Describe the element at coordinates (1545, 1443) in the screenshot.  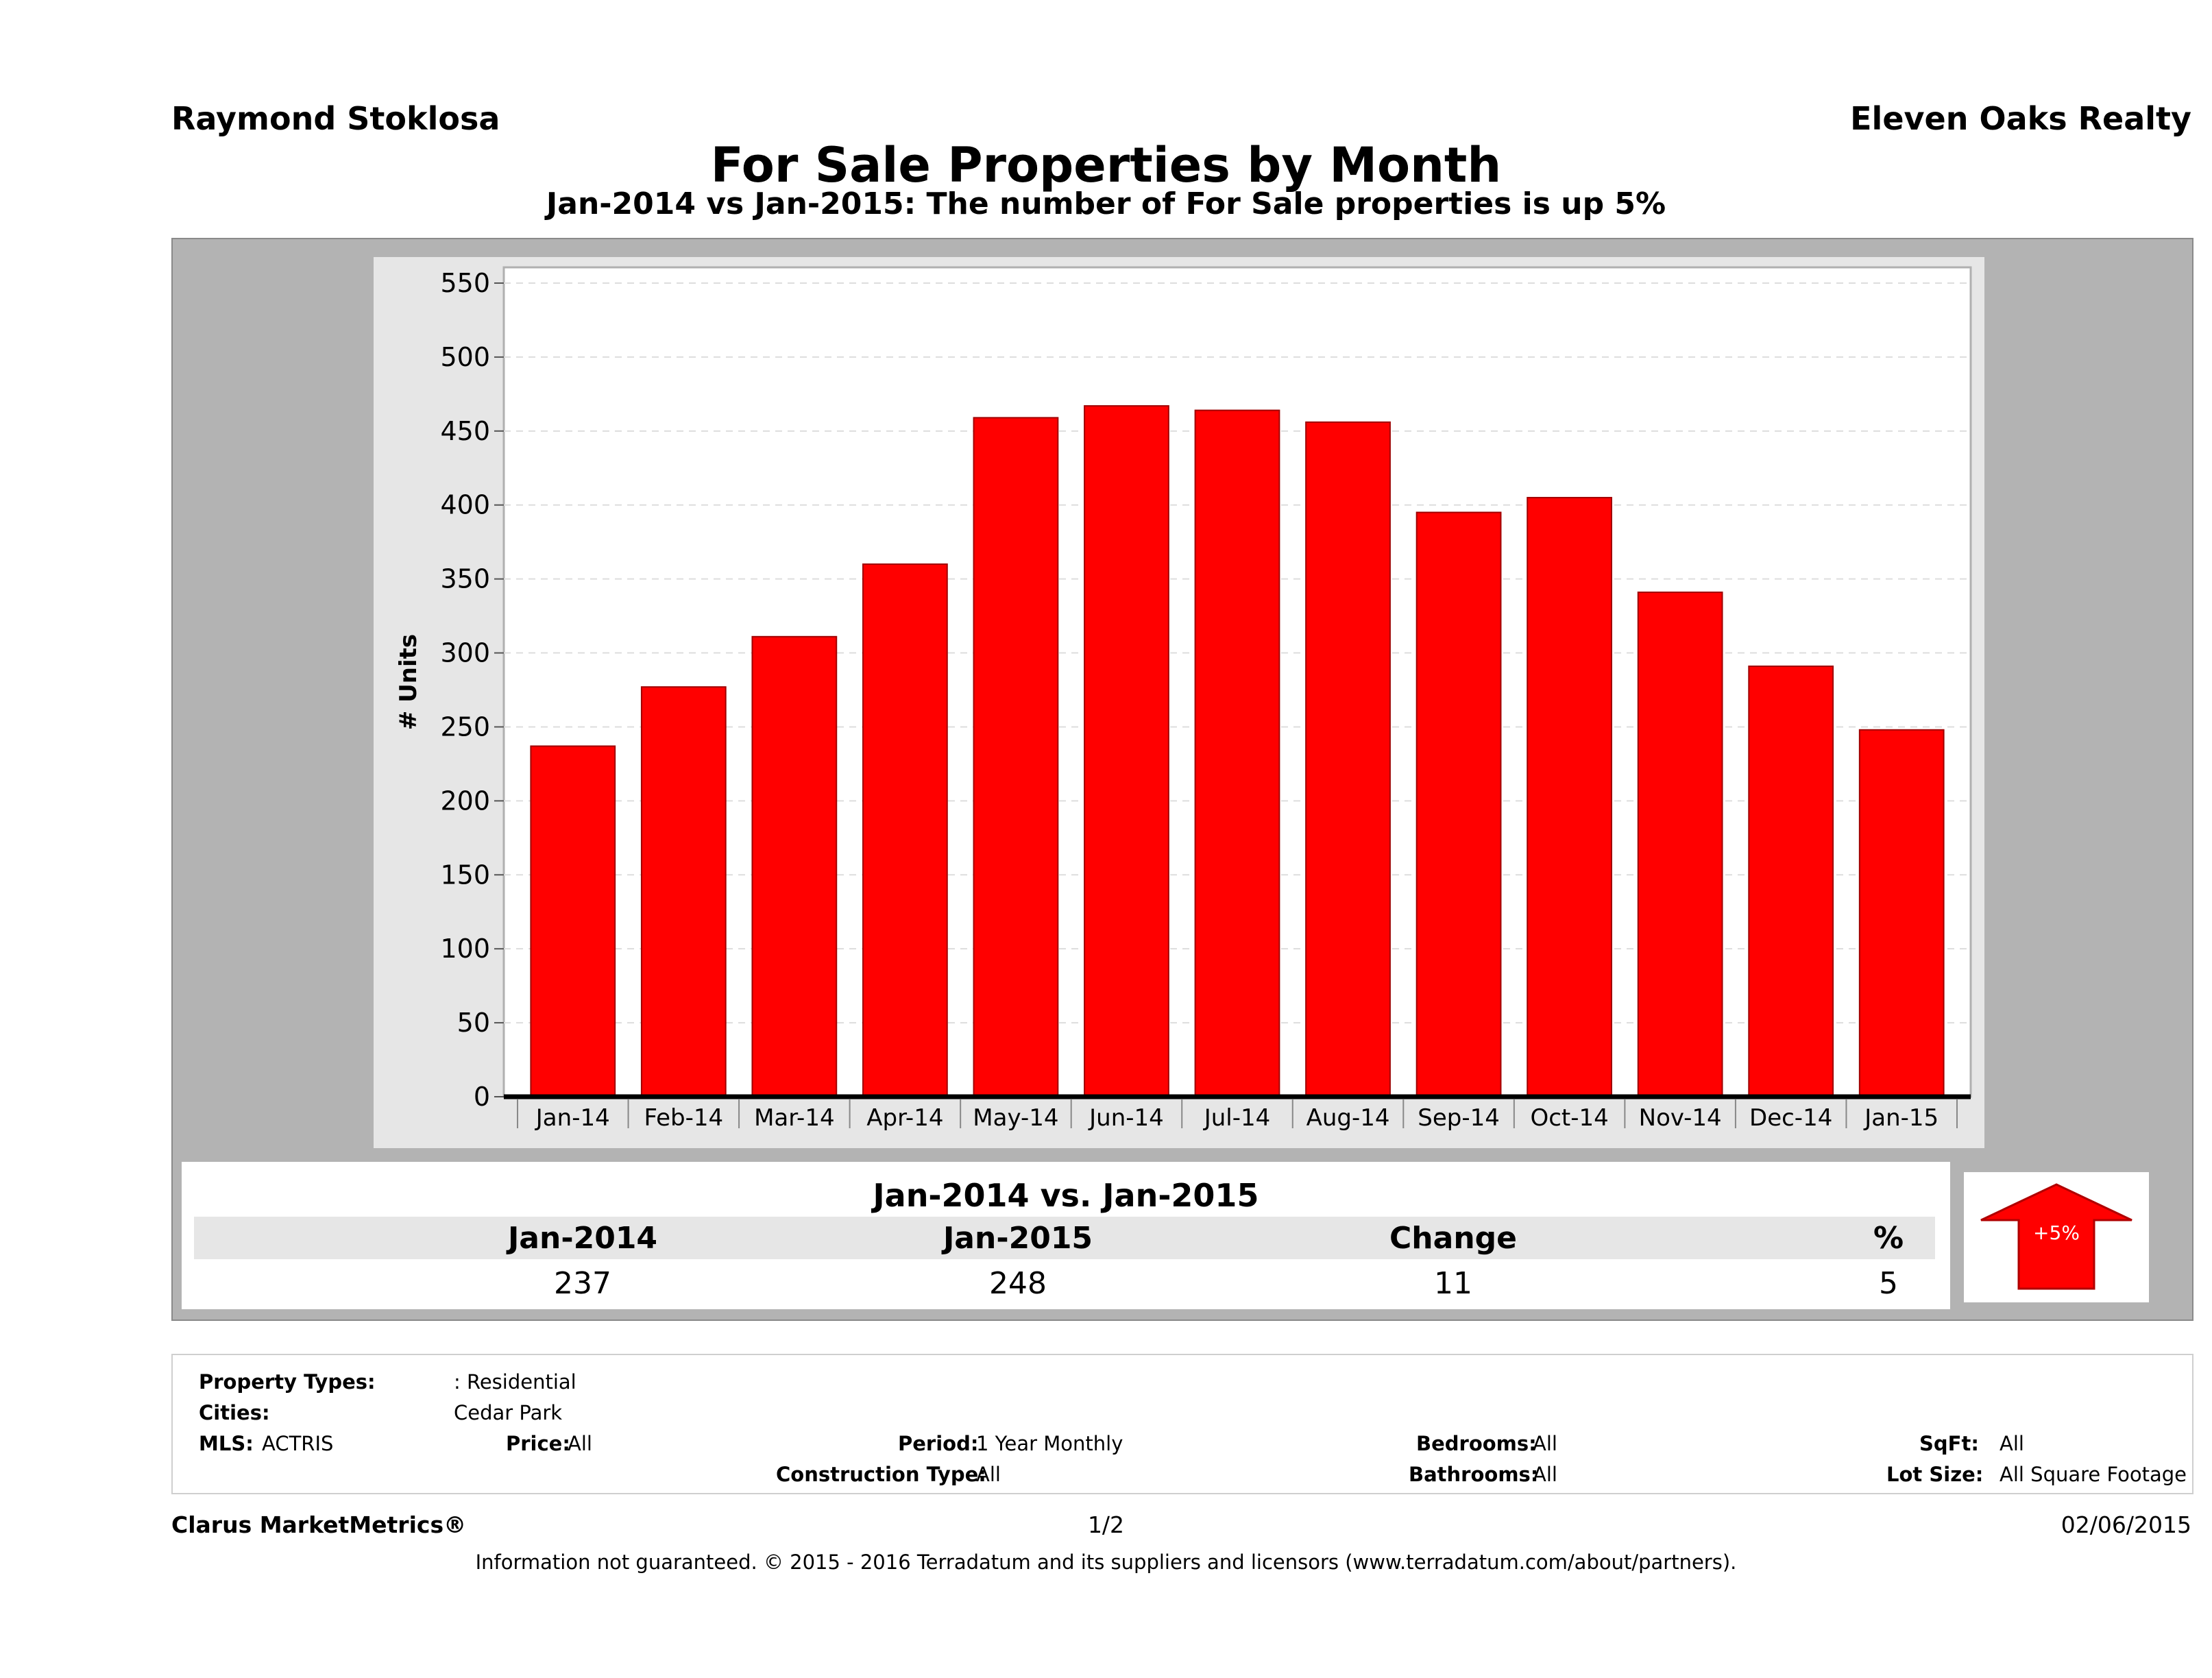
I see `bedrooms-value: All` at that location.